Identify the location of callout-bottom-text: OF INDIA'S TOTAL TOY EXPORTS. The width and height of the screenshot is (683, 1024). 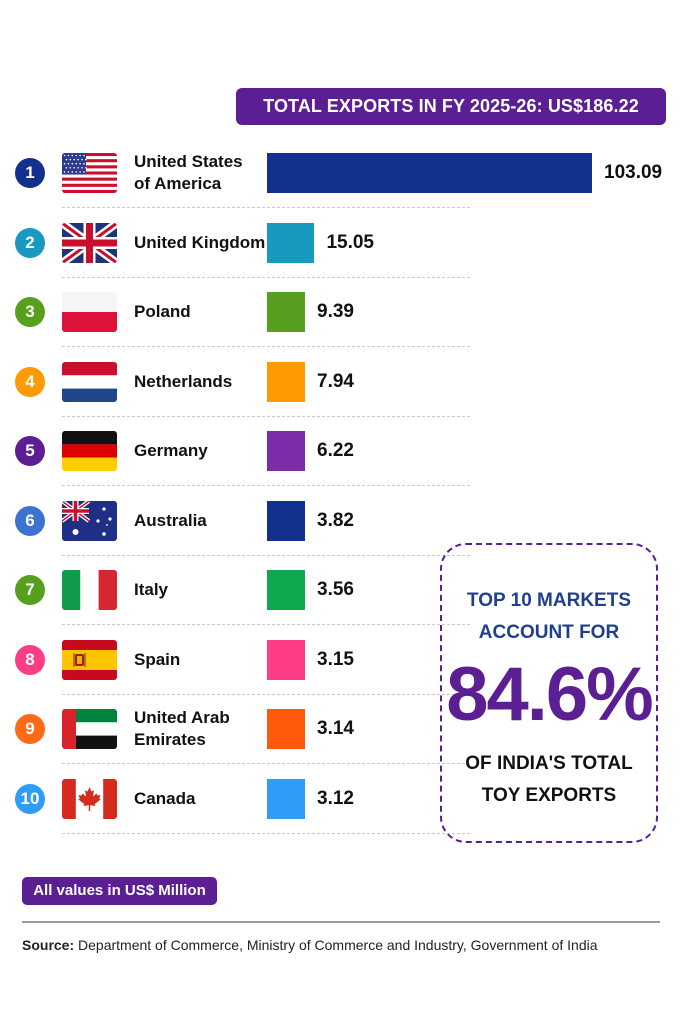
(549, 780).